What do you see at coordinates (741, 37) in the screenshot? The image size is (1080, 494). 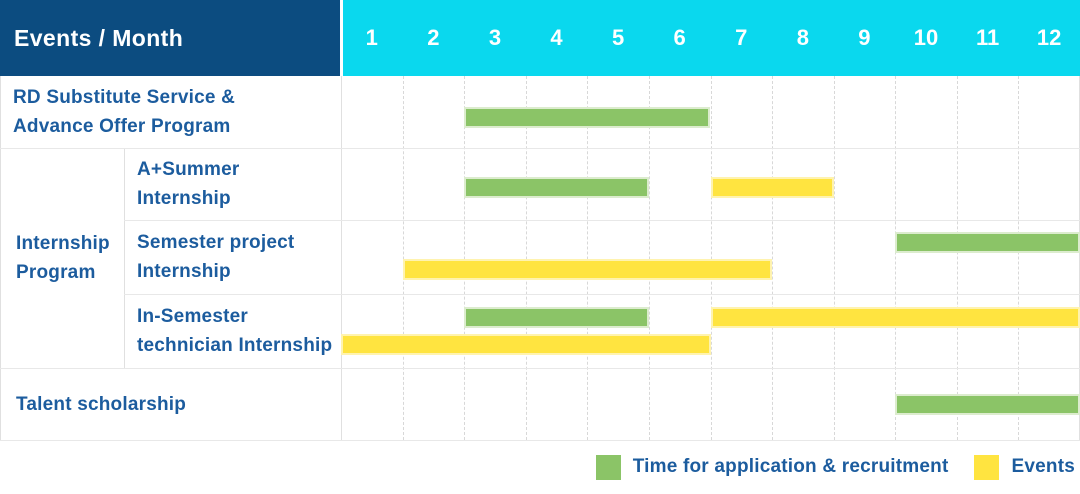 I see `month-label-7: 7` at bounding box center [741, 37].